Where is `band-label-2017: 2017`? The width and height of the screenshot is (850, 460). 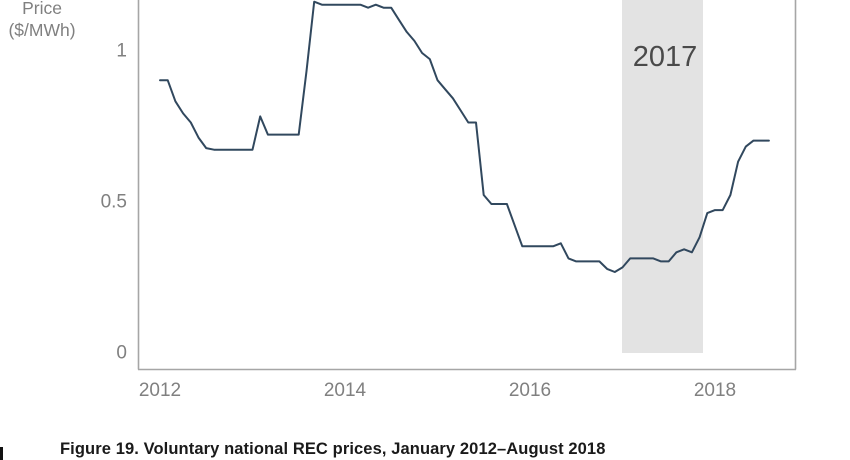
band-label-2017: 2017 is located at coordinates (665, 57).